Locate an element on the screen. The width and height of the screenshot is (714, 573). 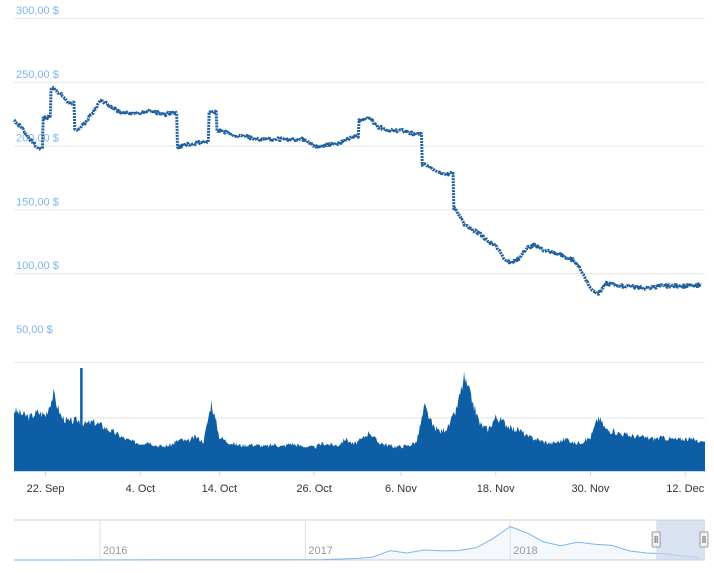
volume-spike is located at coordinates (81, 419).